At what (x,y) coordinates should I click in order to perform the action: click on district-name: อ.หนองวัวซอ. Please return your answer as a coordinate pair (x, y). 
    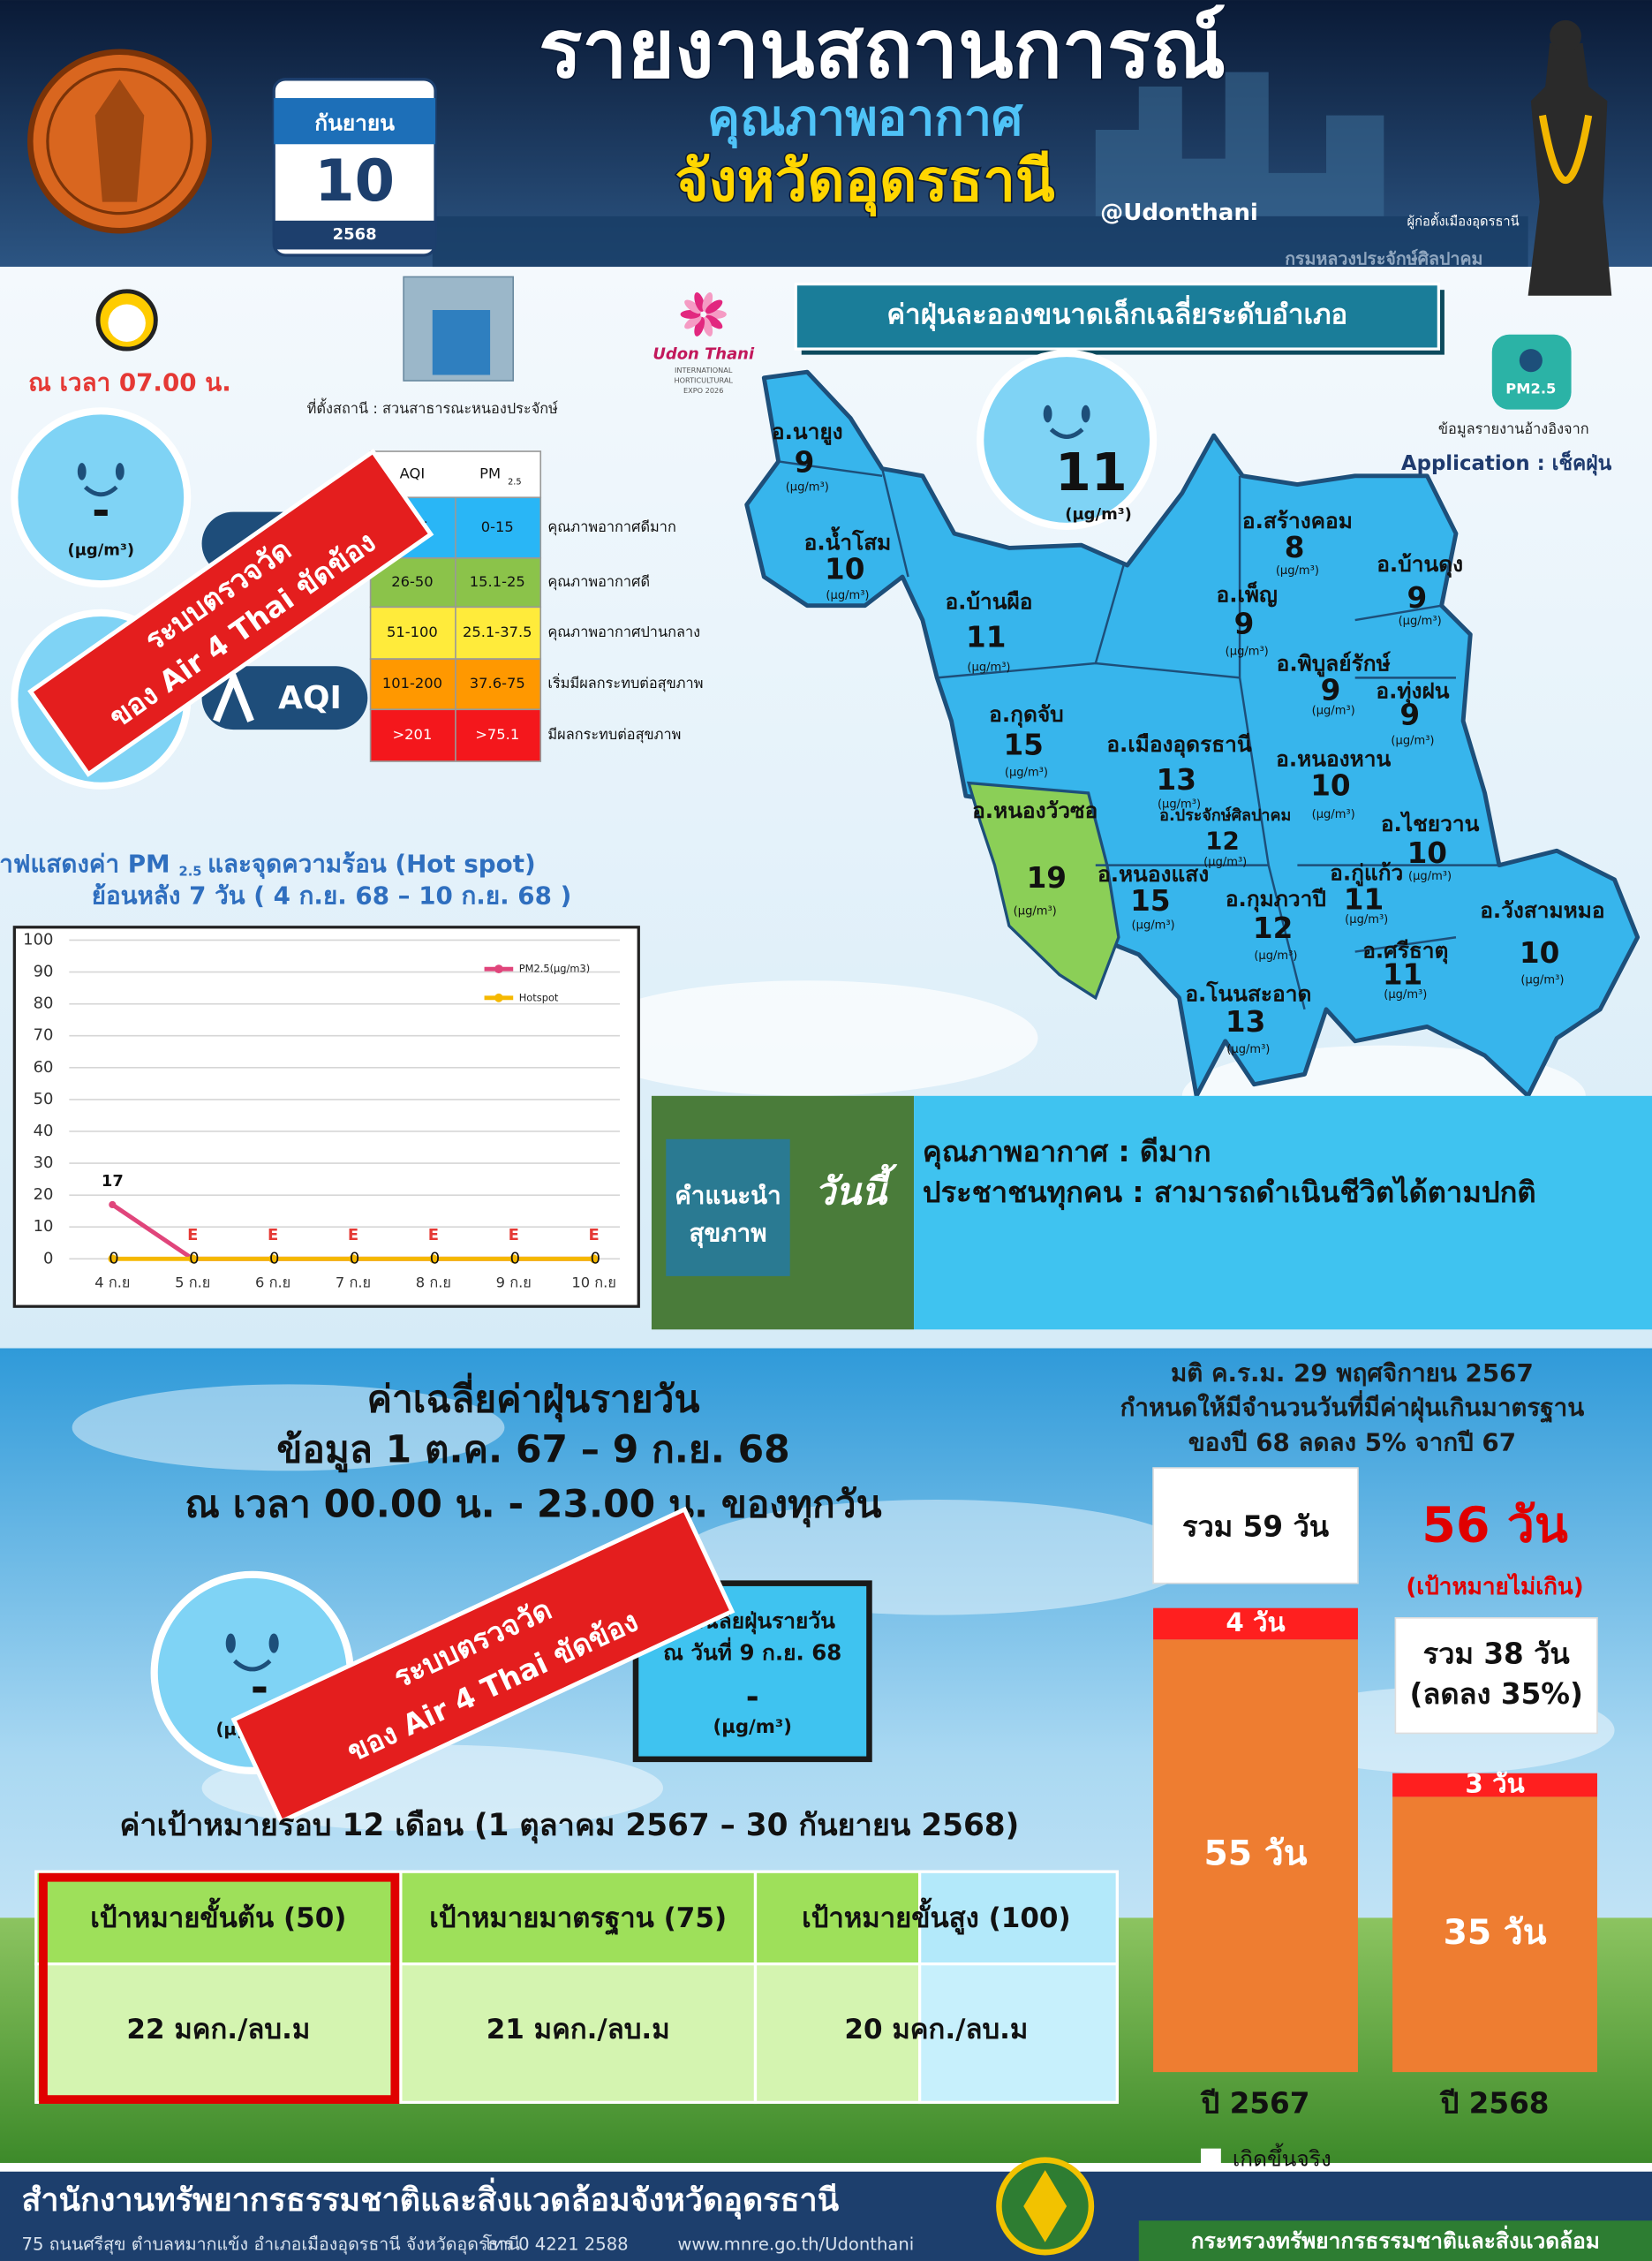
    Looking at the image, I should click on (1035, 810).